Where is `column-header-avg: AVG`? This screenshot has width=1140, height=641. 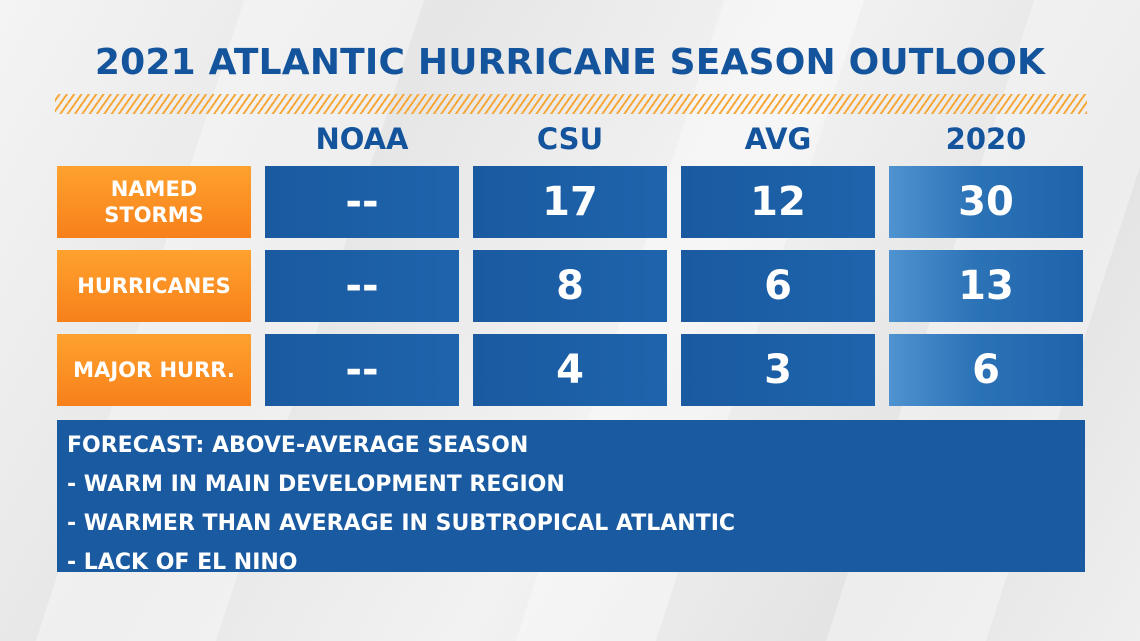
column-header-avg: AVG is located at coordinates (778, 139).